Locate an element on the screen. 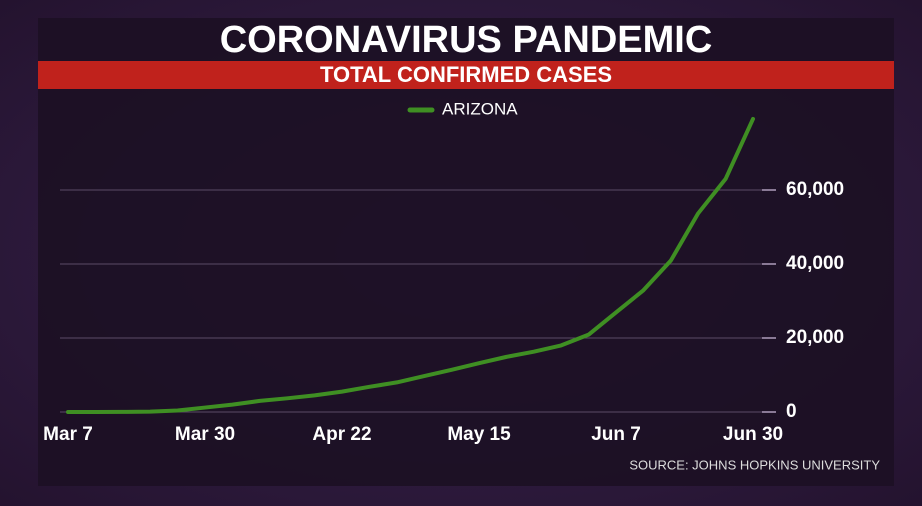  y-tick-label: 40,000 is located at coordinates (815, 263).